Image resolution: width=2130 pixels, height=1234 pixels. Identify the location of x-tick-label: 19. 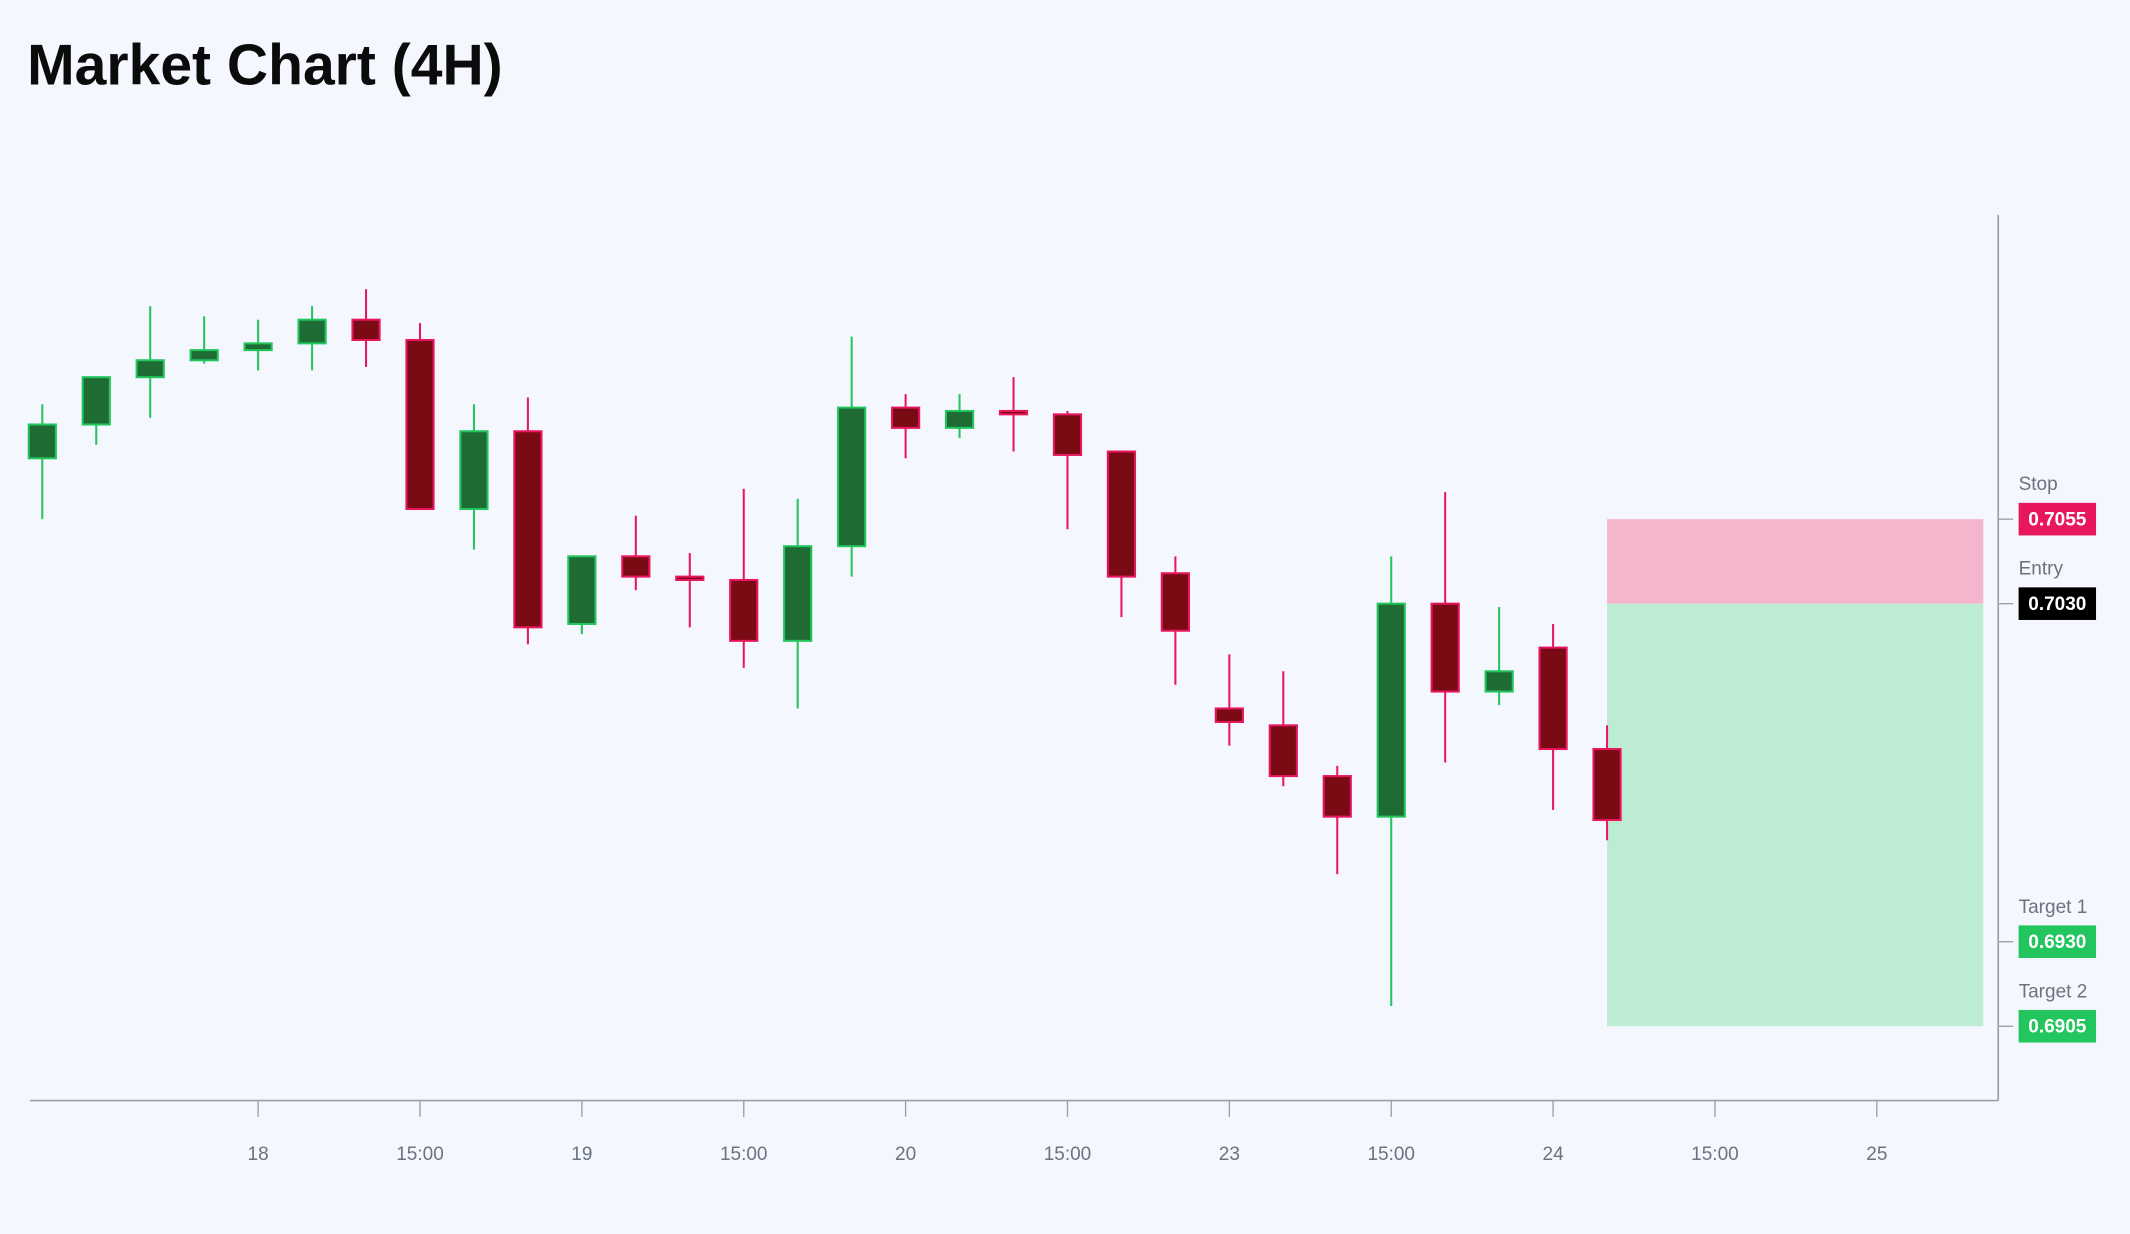
(581, 1154).